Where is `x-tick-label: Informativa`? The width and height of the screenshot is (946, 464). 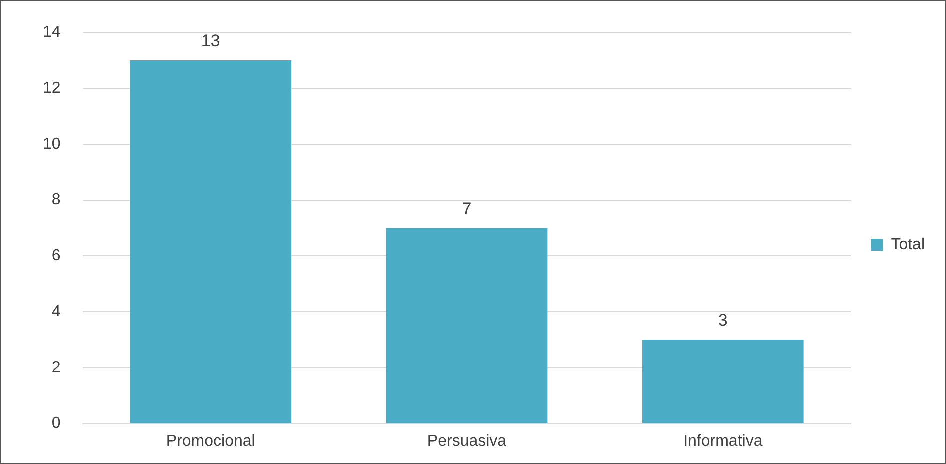
x-tick-label: Informativa is located at coordinates (723, 441).